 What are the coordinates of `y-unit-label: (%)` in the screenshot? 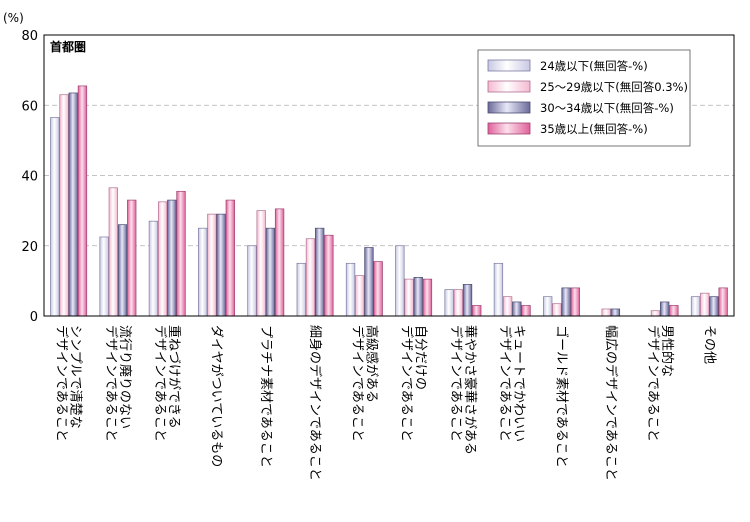 It's located at (13, 18).